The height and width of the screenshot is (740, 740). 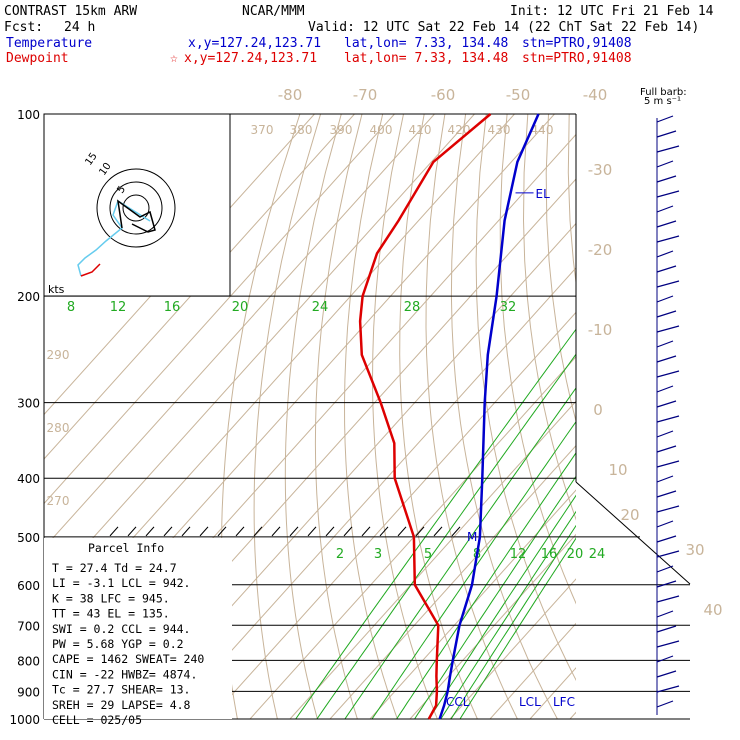 What do you see at coordinates (712, 610) in the screenshot?
I see `isotherm-label: 40` at bounding box center [712, 610].